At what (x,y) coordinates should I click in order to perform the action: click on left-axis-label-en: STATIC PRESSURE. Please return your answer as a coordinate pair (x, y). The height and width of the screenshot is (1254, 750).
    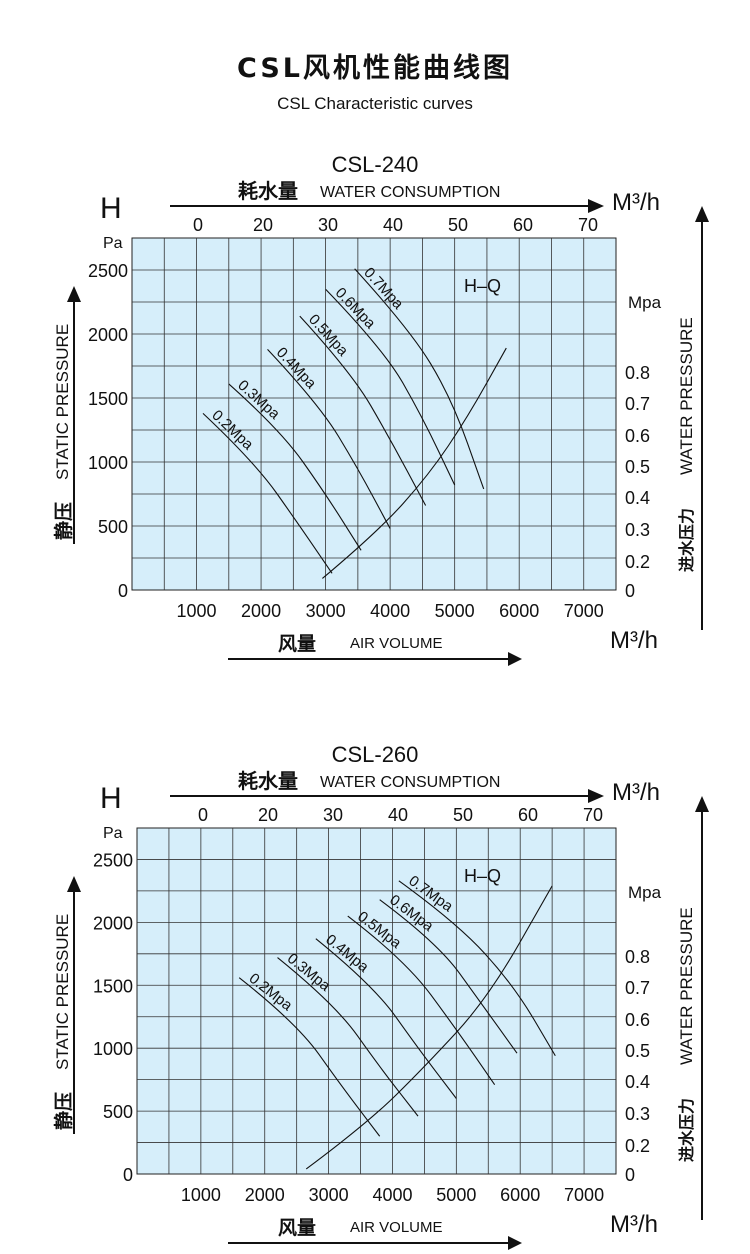
    Looking at the image, I should click on (62, 402).